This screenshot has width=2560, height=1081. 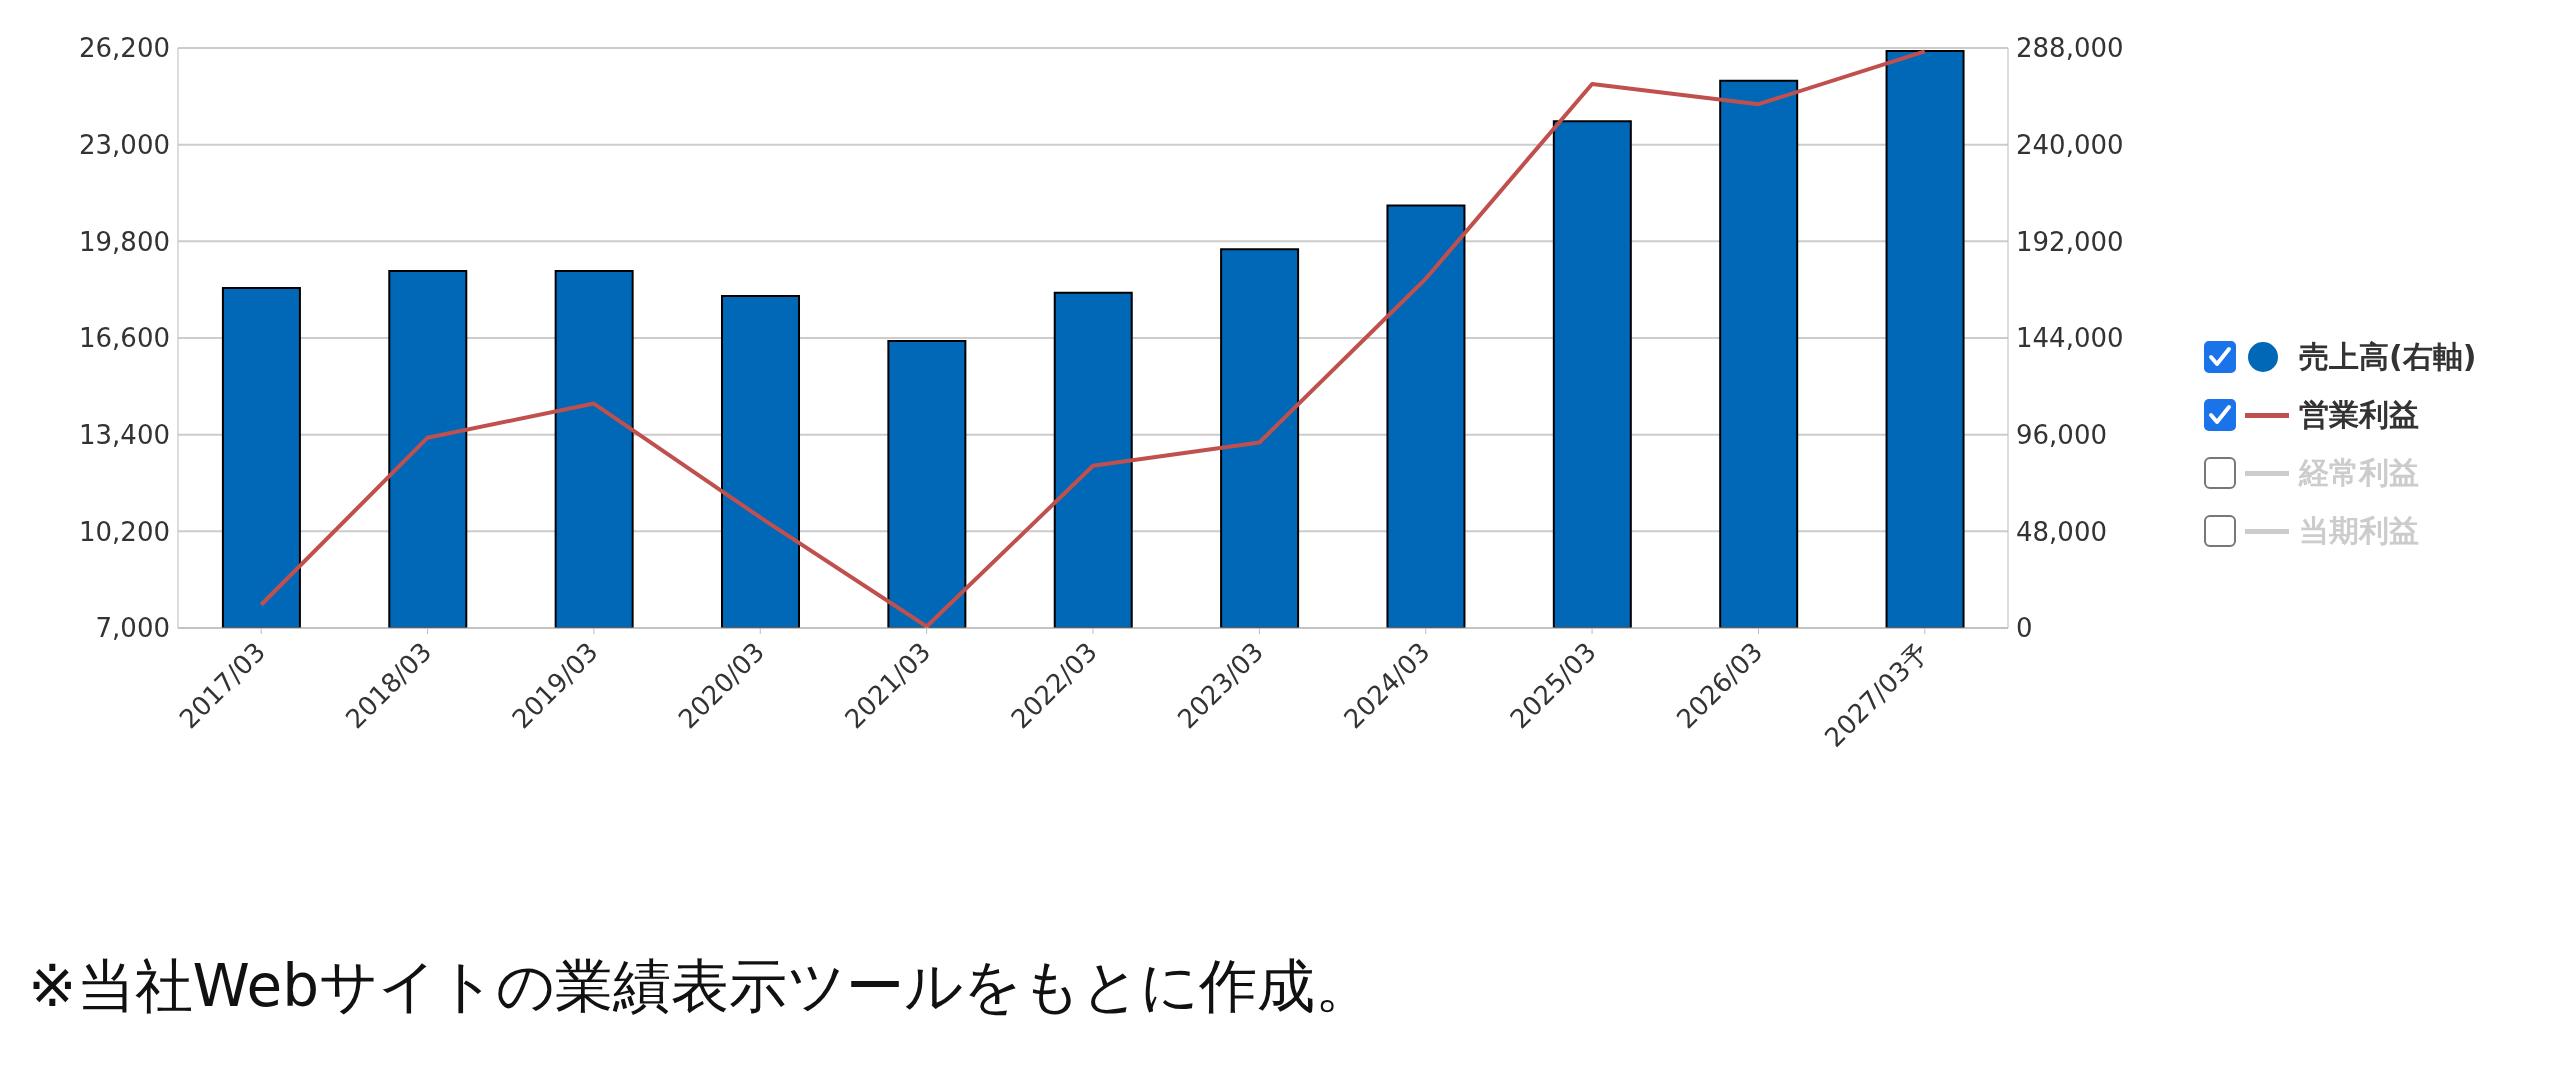 I want to click on text: ※当社Webサイトの業績表示ツールをもとに作成。, so click(x=701, y=986).